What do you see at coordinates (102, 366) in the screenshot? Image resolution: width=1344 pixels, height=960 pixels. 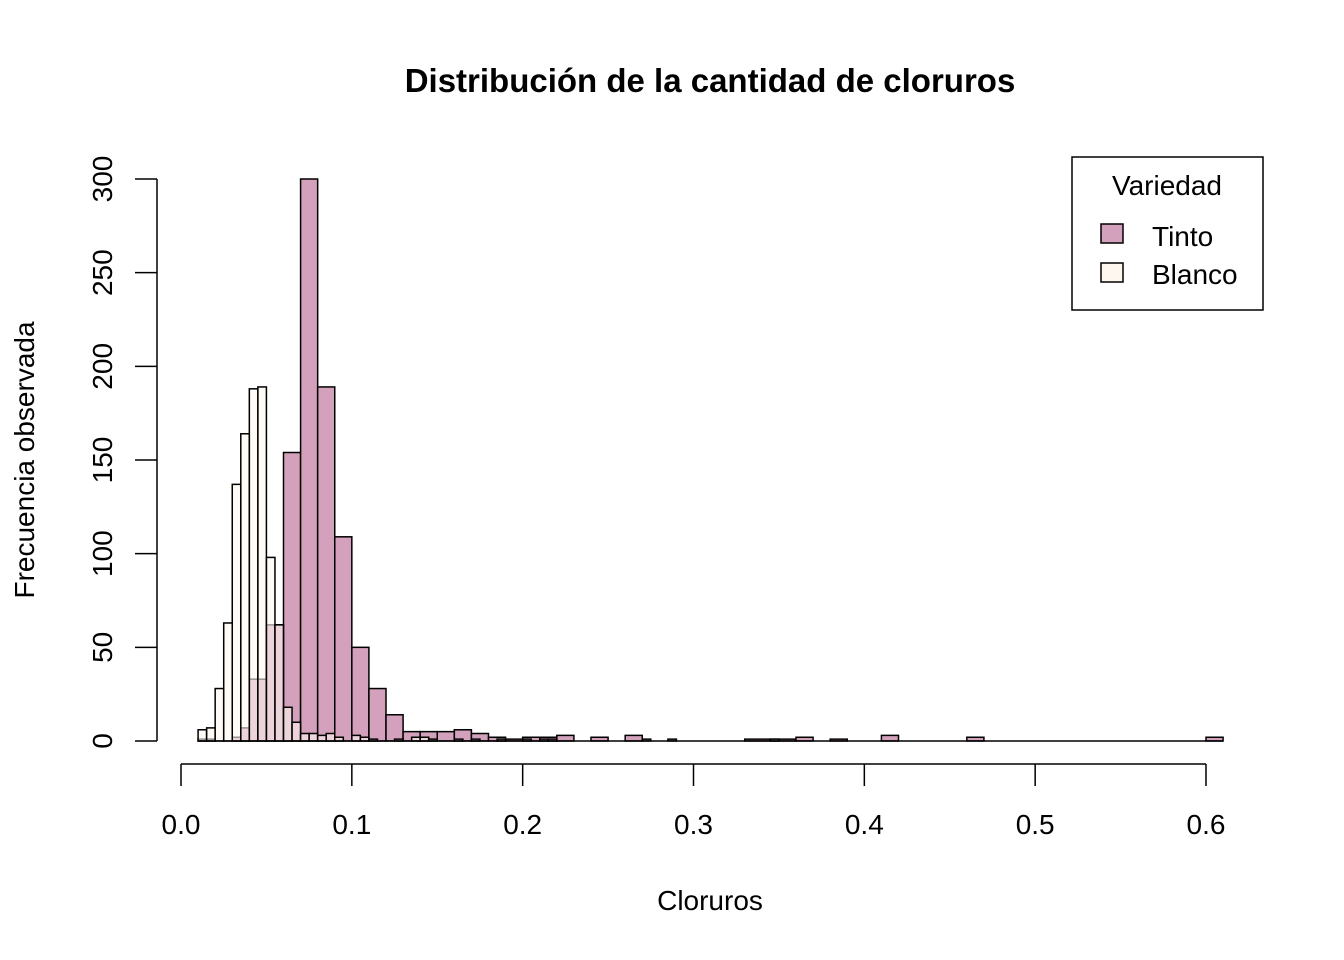 I see `y-tick-label: 200` at bounding box center [102, 366].